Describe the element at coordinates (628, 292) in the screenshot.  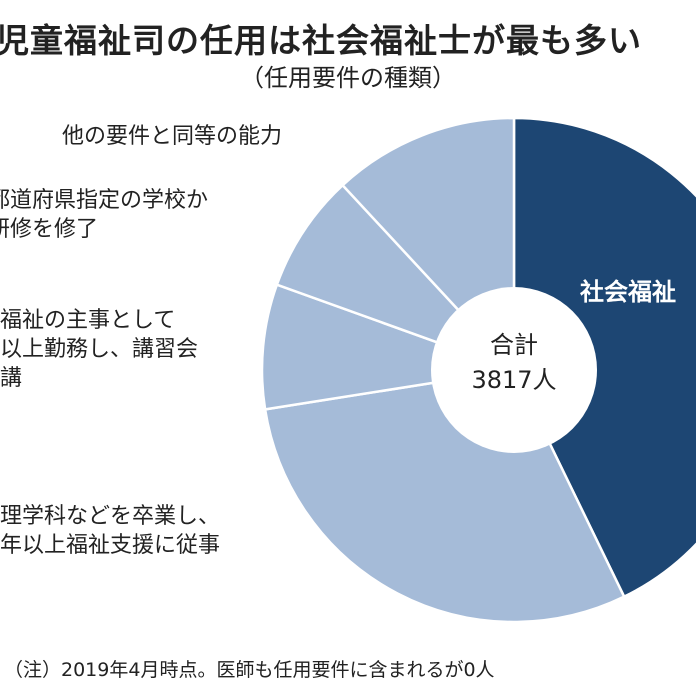
I see `slice-label-social-worker: 社会福祉` at that location.